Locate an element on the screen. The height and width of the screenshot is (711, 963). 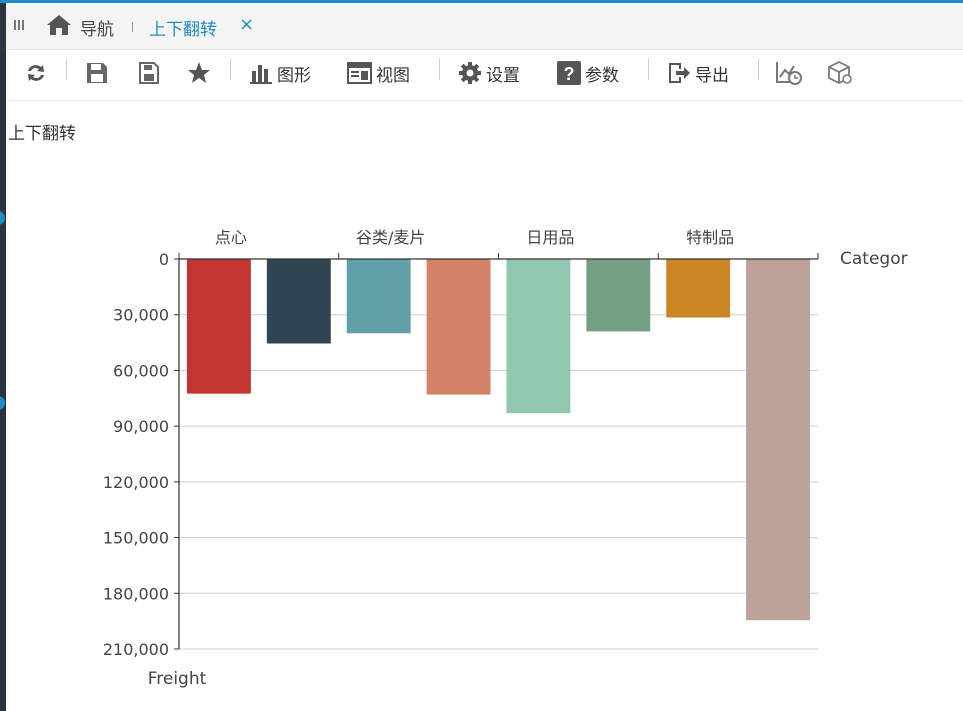
settings-label: 设置 is located at coordinates (503, 75).